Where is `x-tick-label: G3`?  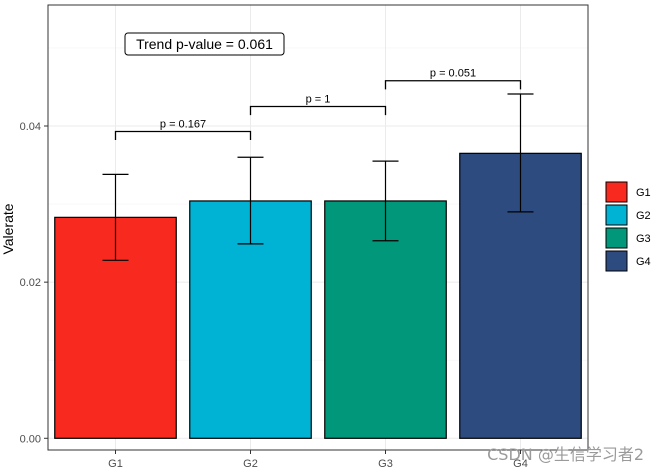 x-tick-label: G3 is located at coordinates (385, 464).